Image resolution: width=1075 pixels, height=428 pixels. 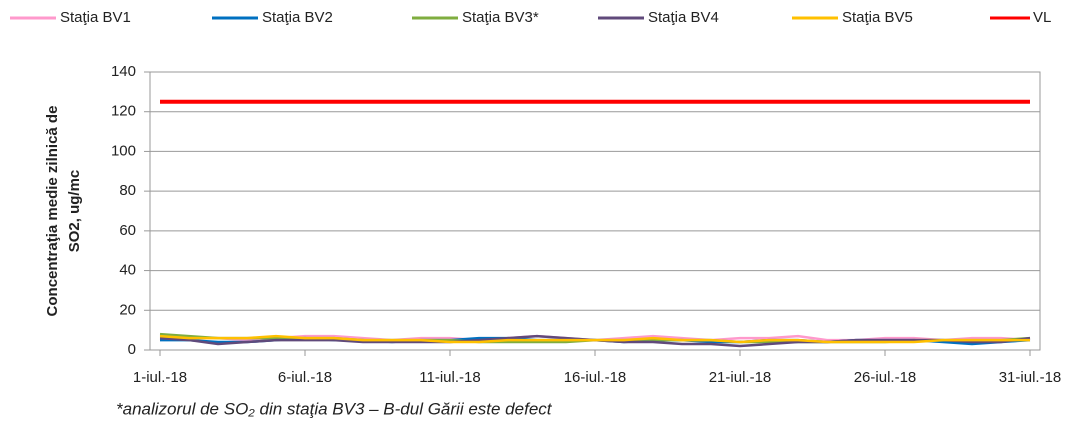 What do you see at coordinates (160, 377) in the screenshot?
I see `x-tick-label: 1-iul.-18` at bounding box center [160, 377].